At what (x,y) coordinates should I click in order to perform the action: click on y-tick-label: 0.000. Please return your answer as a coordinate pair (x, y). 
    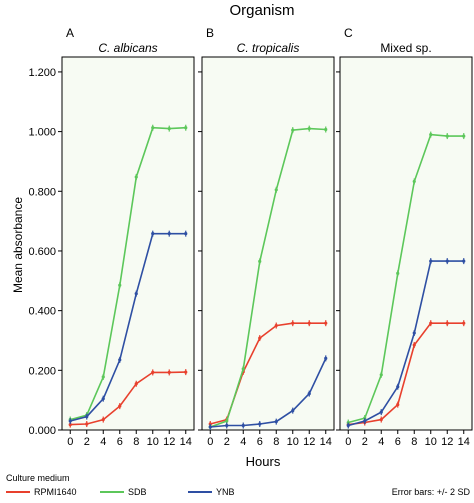
    Looking at the image, I should click on (42, 431).